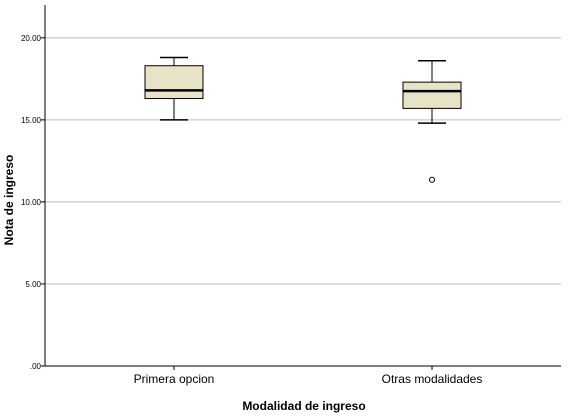 Image resolution: width=573 pixels, height=416 pixels. What do you see at coordinates (31, 120) in the screenshot?
I see `y-tick-label: 15.00` at bounding box center [31, 120].